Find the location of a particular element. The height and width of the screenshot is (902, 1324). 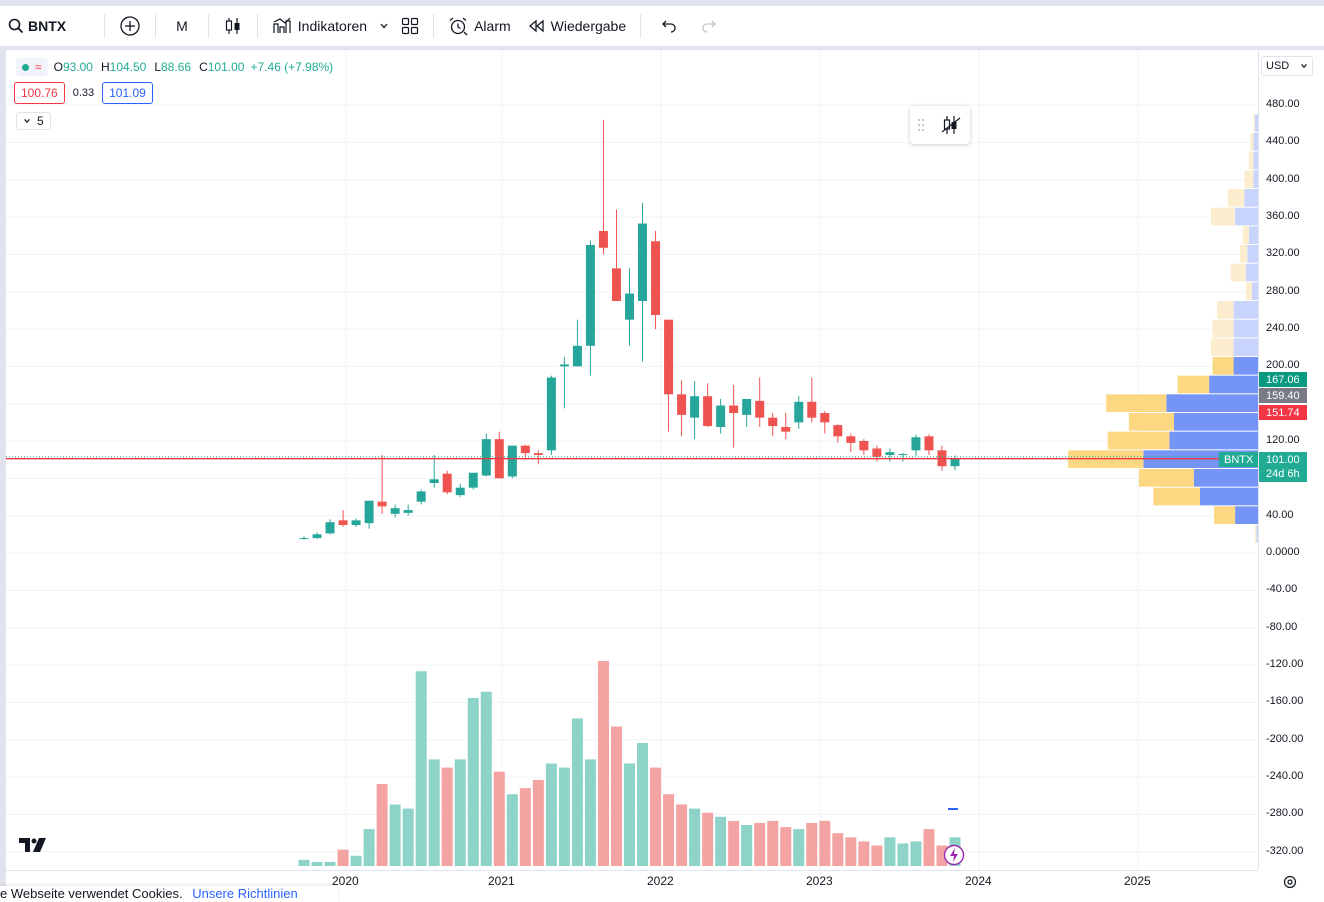

indicators-dropdown is located at coordinates (384, 26).